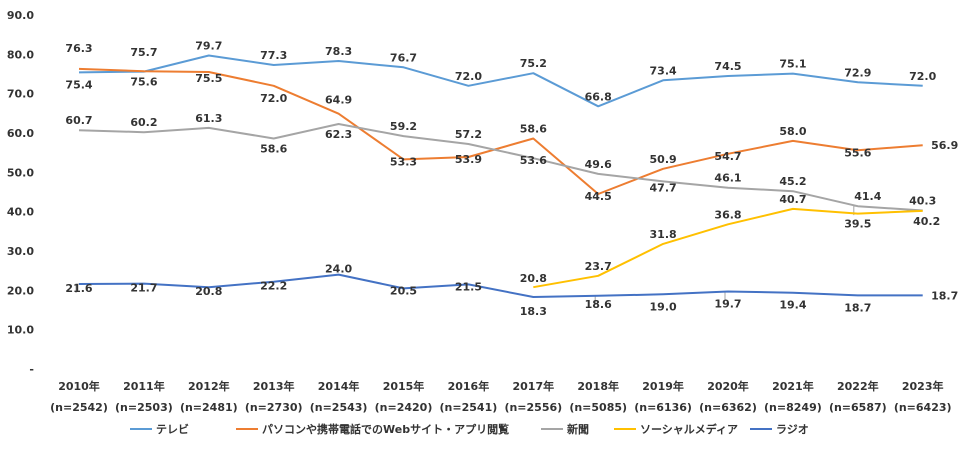  Describe the element at coordinates (857, 152) in the screenshot. I see `data-label: 55.6` at that location.